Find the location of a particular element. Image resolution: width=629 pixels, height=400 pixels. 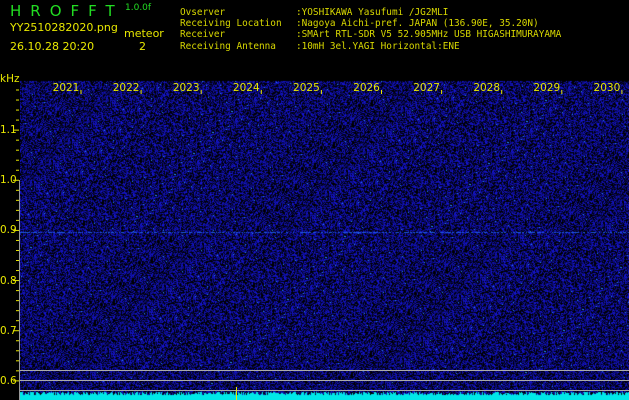

app-title: HROFFT is located at coordinates (67, 11).